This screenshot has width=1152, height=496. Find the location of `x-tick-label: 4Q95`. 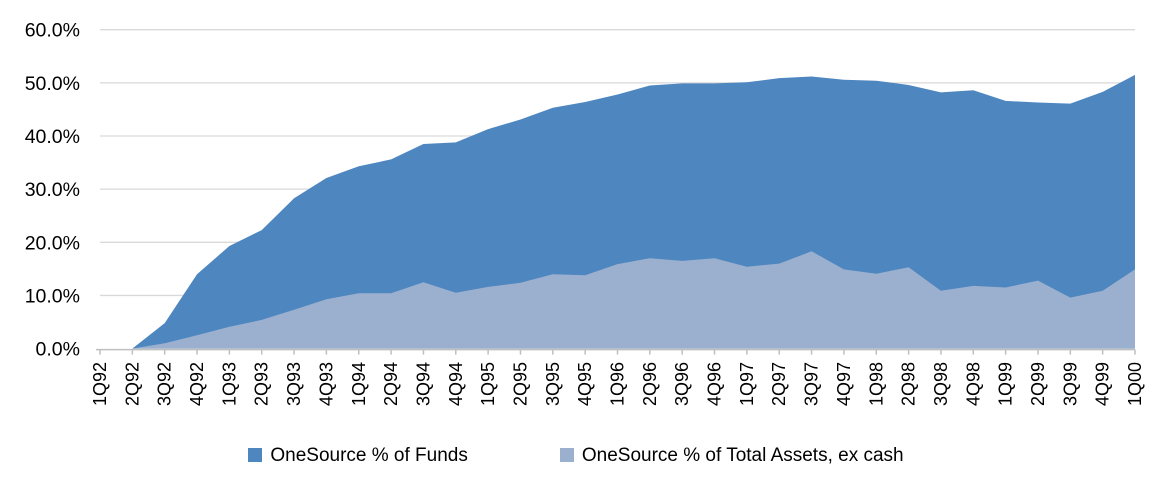

x-tick-label: 4Q95 is located at coordinates (585, 384).